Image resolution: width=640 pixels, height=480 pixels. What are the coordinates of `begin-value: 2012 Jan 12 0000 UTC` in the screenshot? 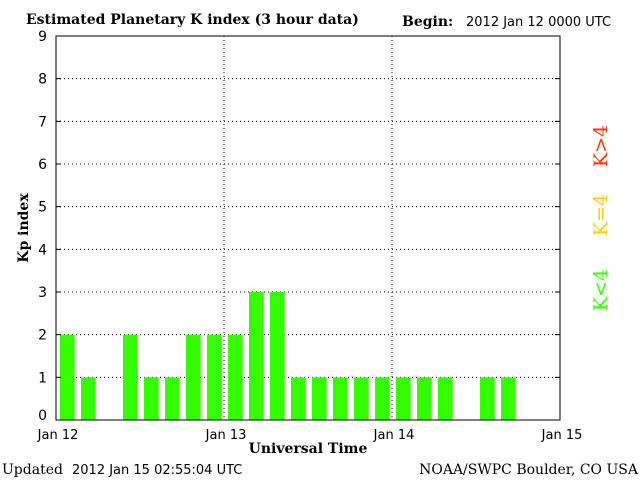 It's located at (538, 22).